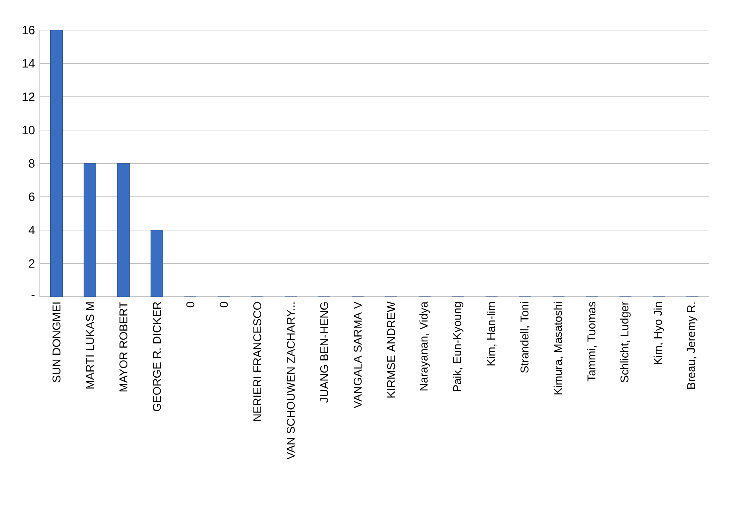 Image resolution: width=734 pixels, height=522 pixels. Describe the element at coordinates (32, 163) in the screenshot. I see `y-tick-label: 8` at that location.